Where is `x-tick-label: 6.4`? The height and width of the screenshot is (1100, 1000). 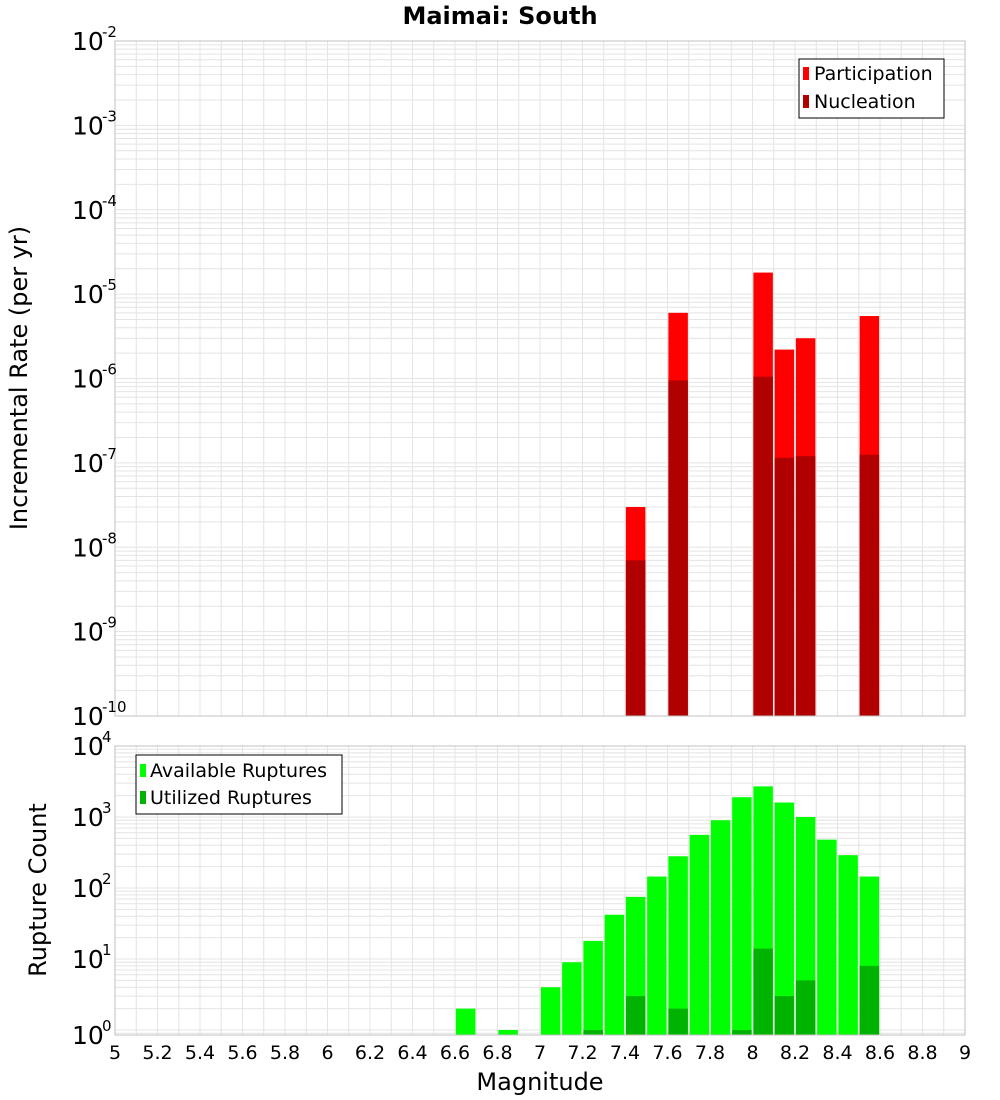 x-tick-label: 6.4 is located at coordinates (412, 1053).